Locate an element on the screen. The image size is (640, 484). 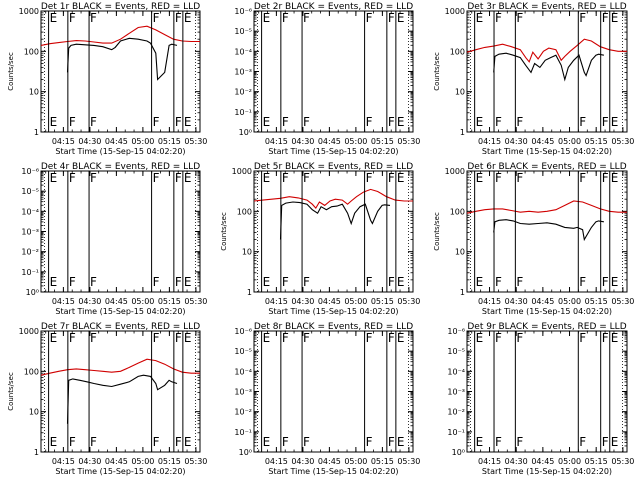
y-axis-label: Counts/sec is located at coordinates (11, 391).